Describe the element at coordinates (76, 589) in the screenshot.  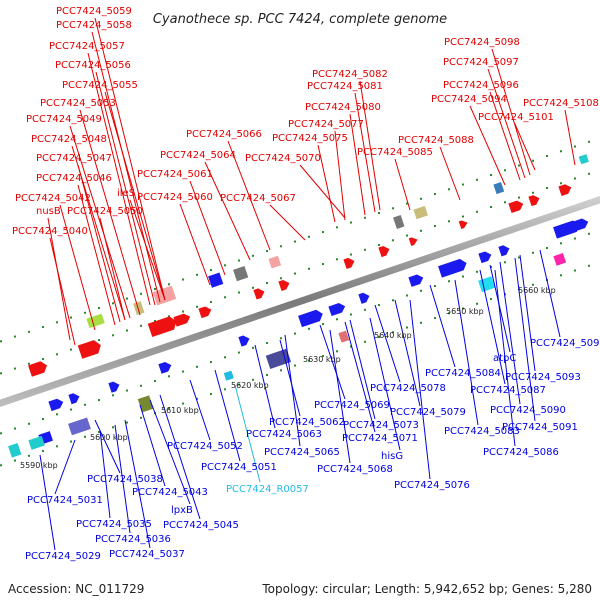
I see `accession-text: Accession: NC_011729` at that location.